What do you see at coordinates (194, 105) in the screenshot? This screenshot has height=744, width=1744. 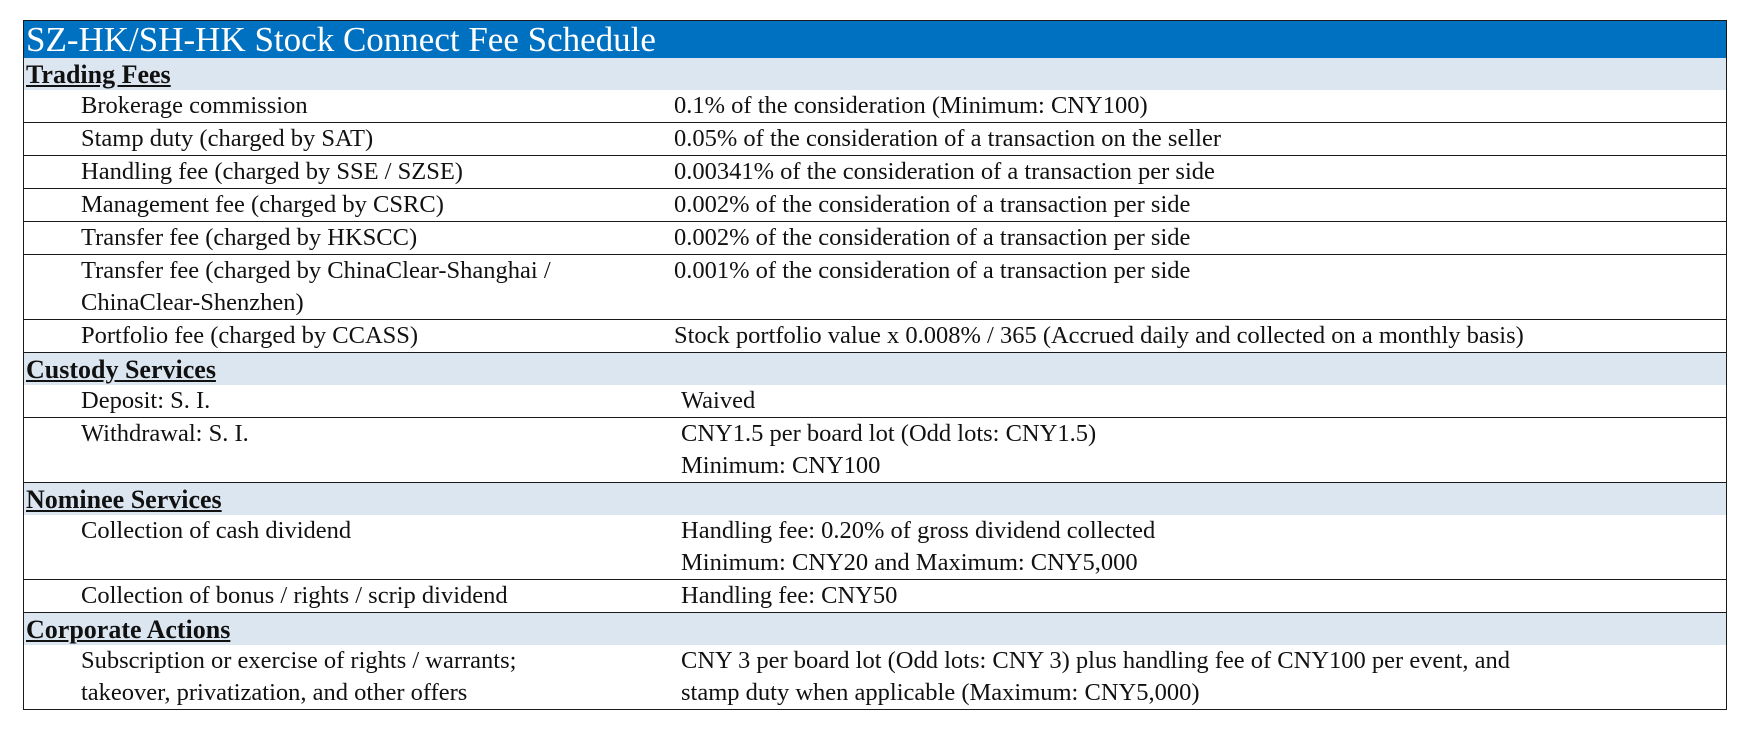 I see `fee-label: Brokerage commission` at bounding box center [194, 105].